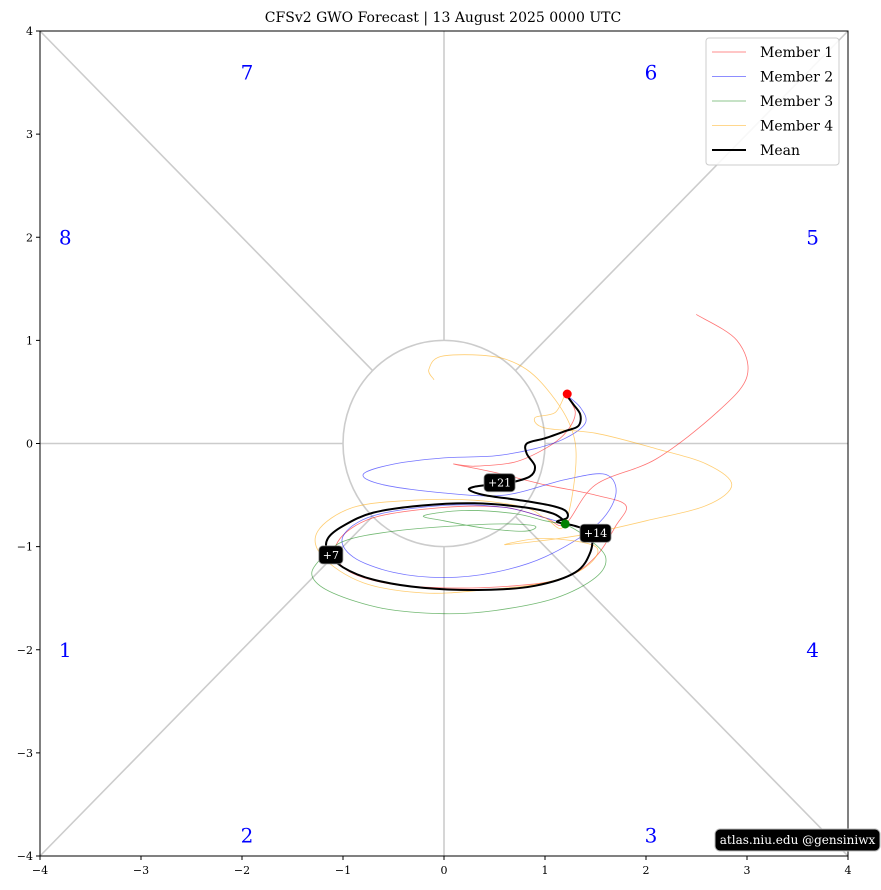 The height and width of the screenshot is (890, 881). I want to click on day-label-plus-7: +7, so click(331, 555).